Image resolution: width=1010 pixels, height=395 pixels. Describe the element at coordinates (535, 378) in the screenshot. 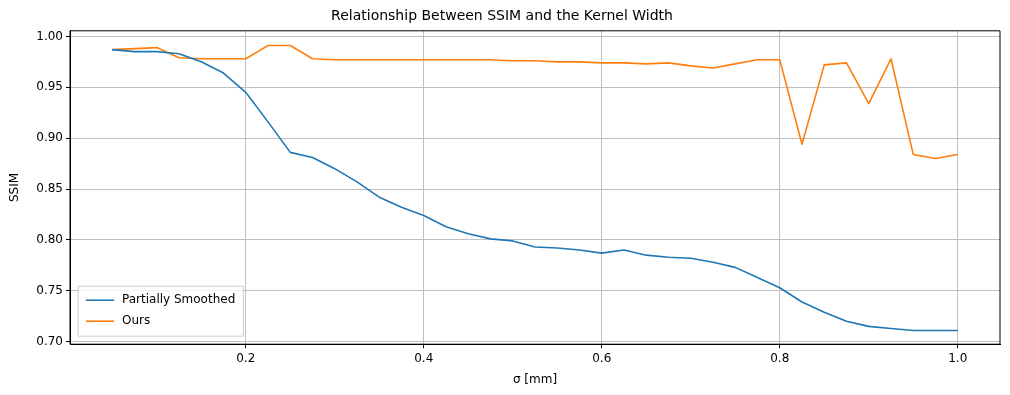

I see `x-axis-title: σ [mm]` at that location.